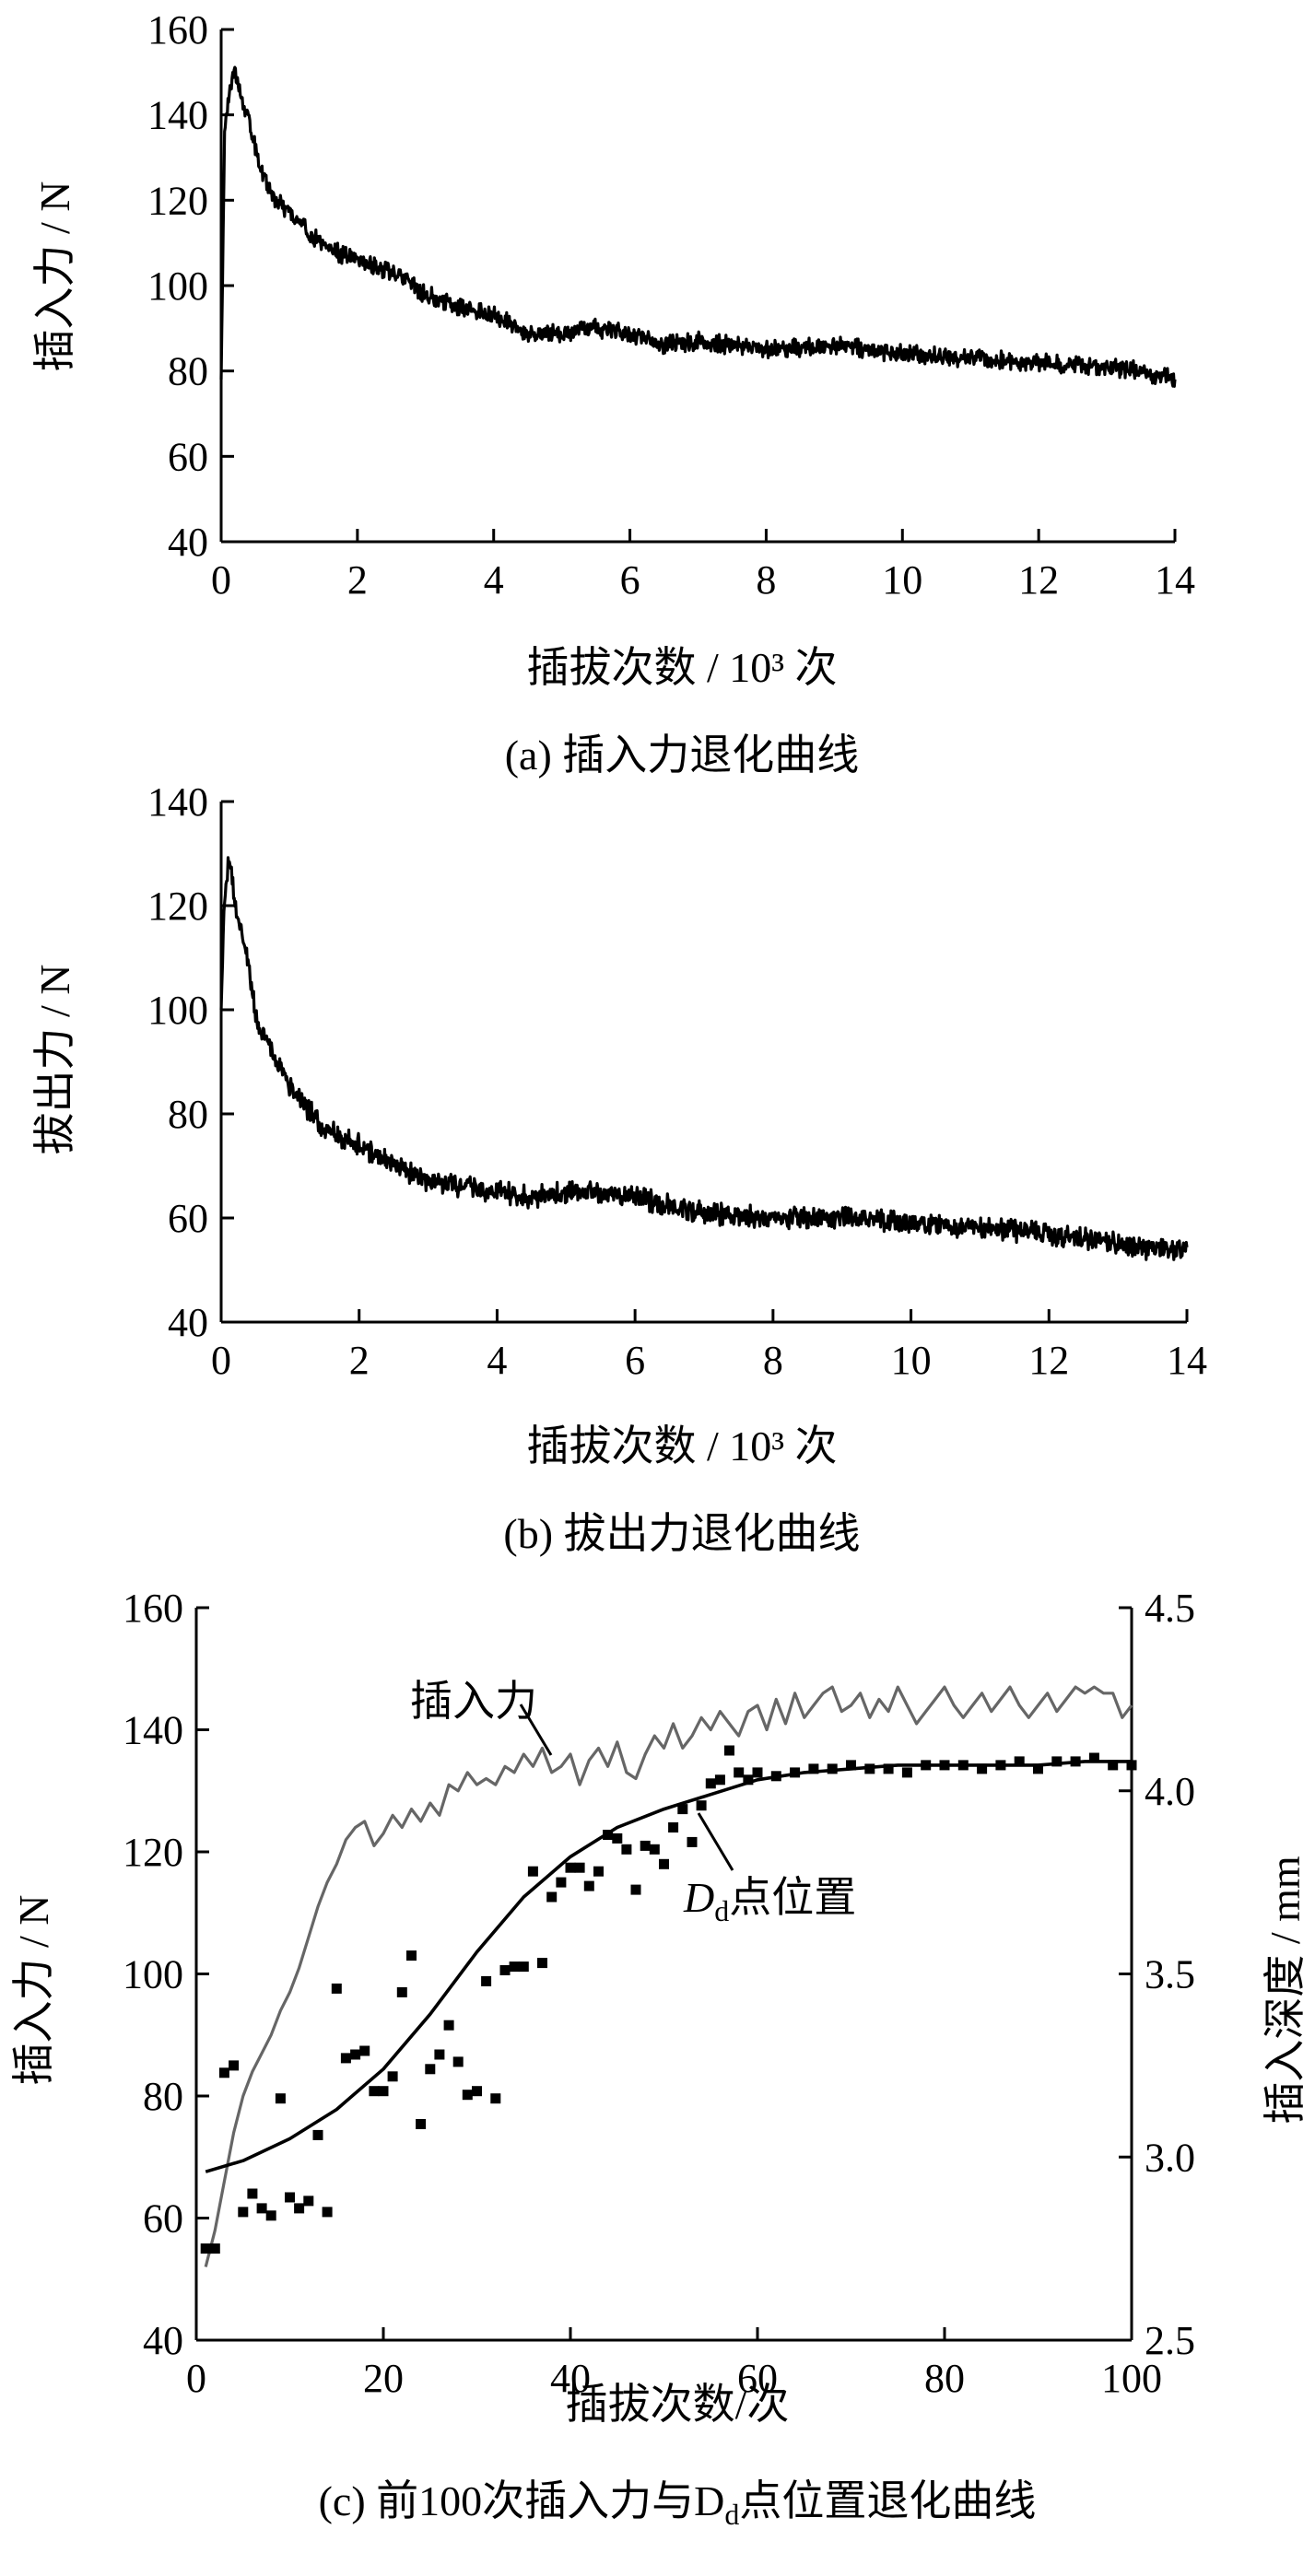 This screenshot has width=1315, height=2576. I want to click on annotation-insertion-force-leader, so click(536, 1730).